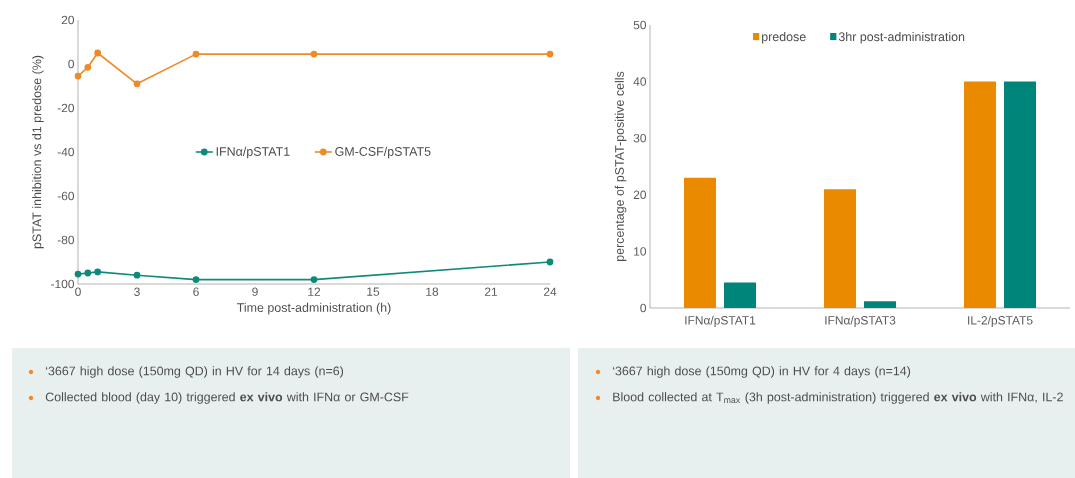 Image resolution: width=1075 pixels, height=478 pixels. Describe the element at coordinates (491, 291) in the screenshot. I see `x-tick-label: 21` at that location.